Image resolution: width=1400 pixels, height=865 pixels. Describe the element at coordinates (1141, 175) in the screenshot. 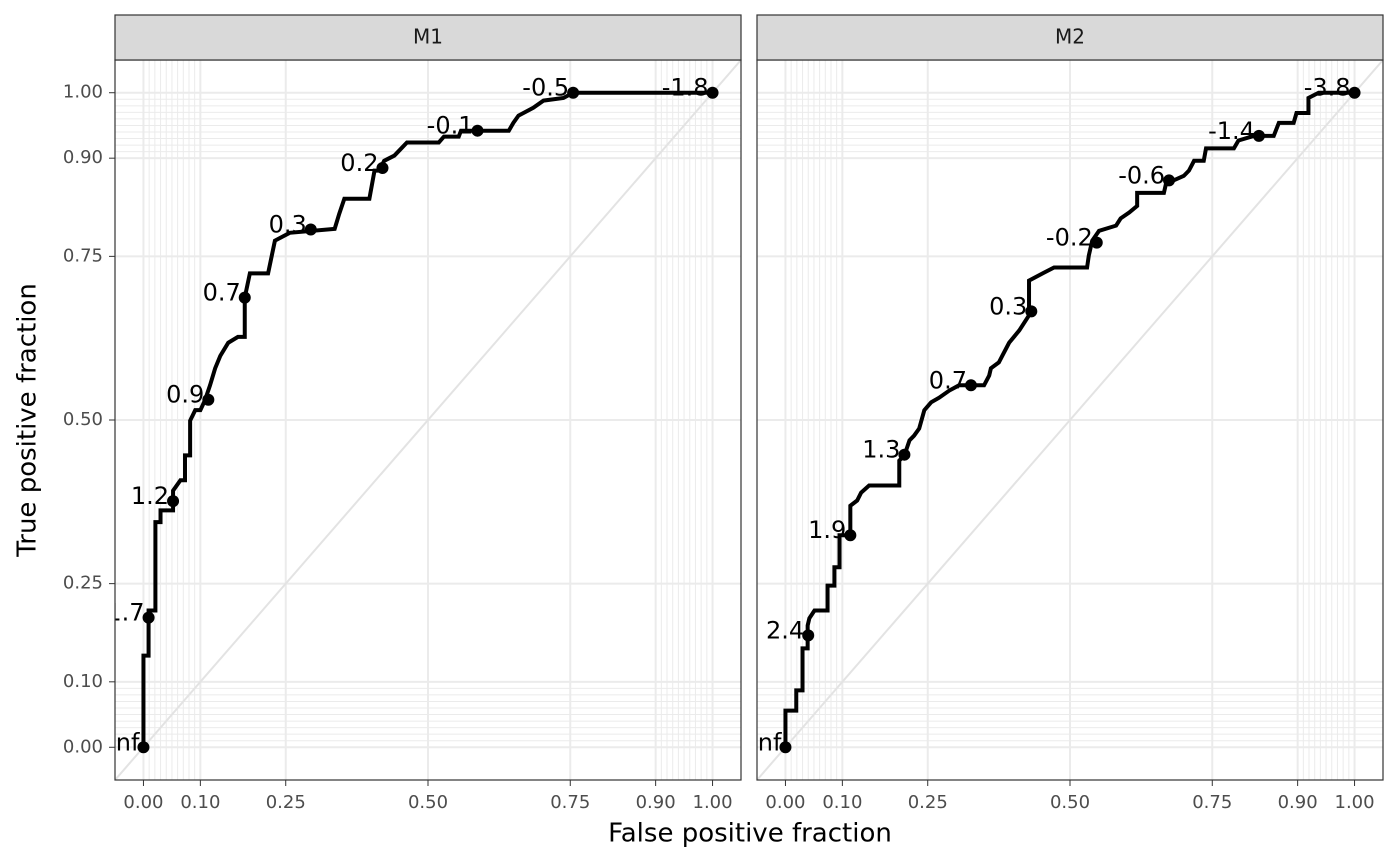

I see `cutoff-label: -0.6` at that location.